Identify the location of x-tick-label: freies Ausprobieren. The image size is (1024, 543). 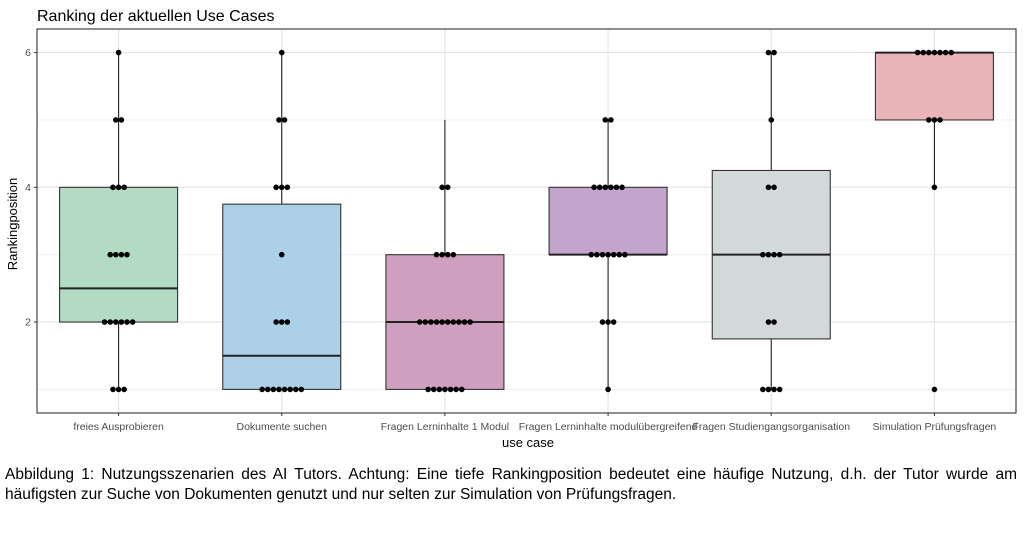
(118, 427).